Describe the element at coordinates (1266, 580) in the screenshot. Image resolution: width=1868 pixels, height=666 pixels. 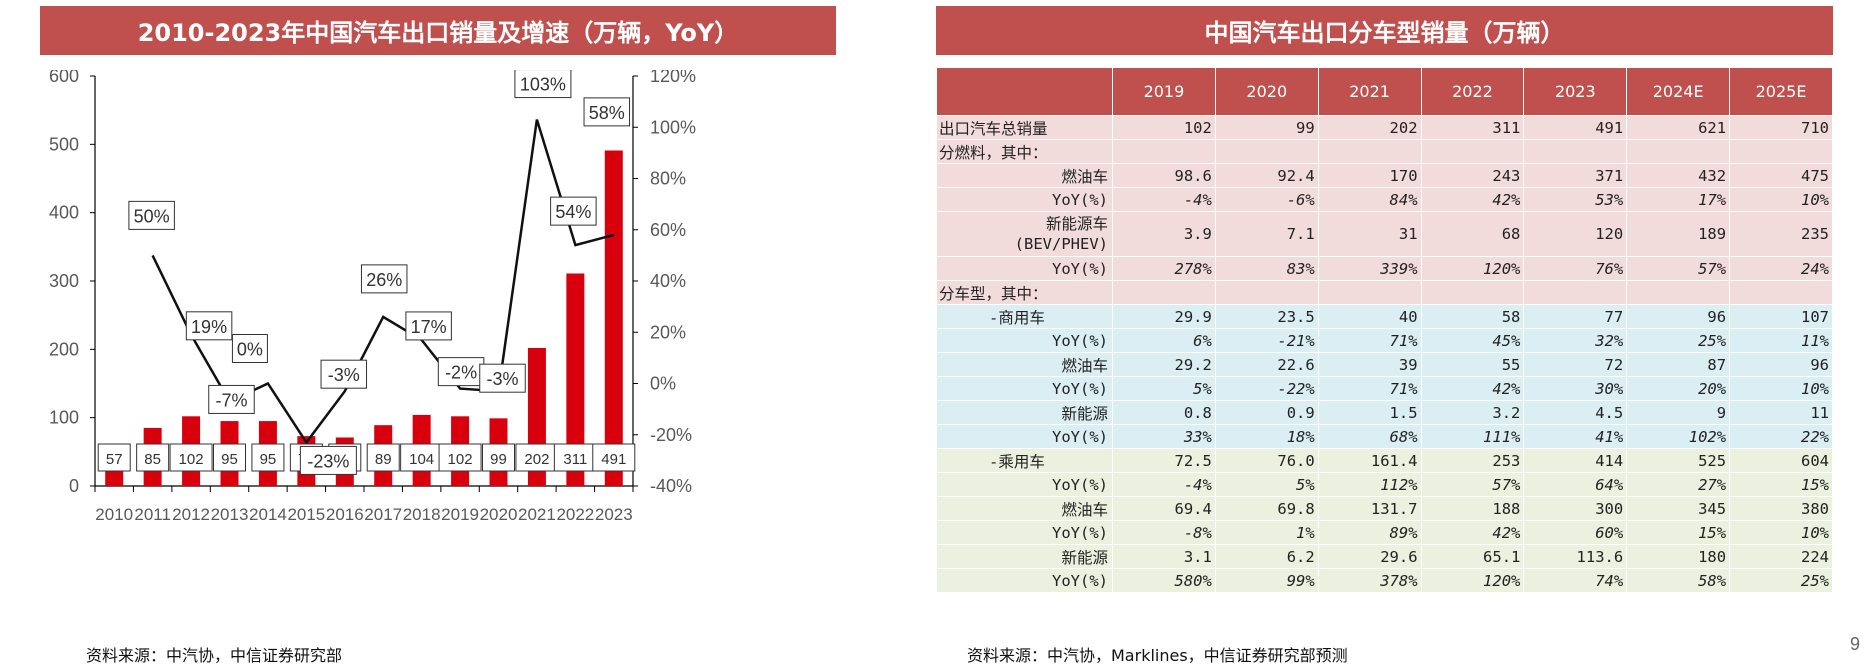
I see `table-cell: 99%` at that location.